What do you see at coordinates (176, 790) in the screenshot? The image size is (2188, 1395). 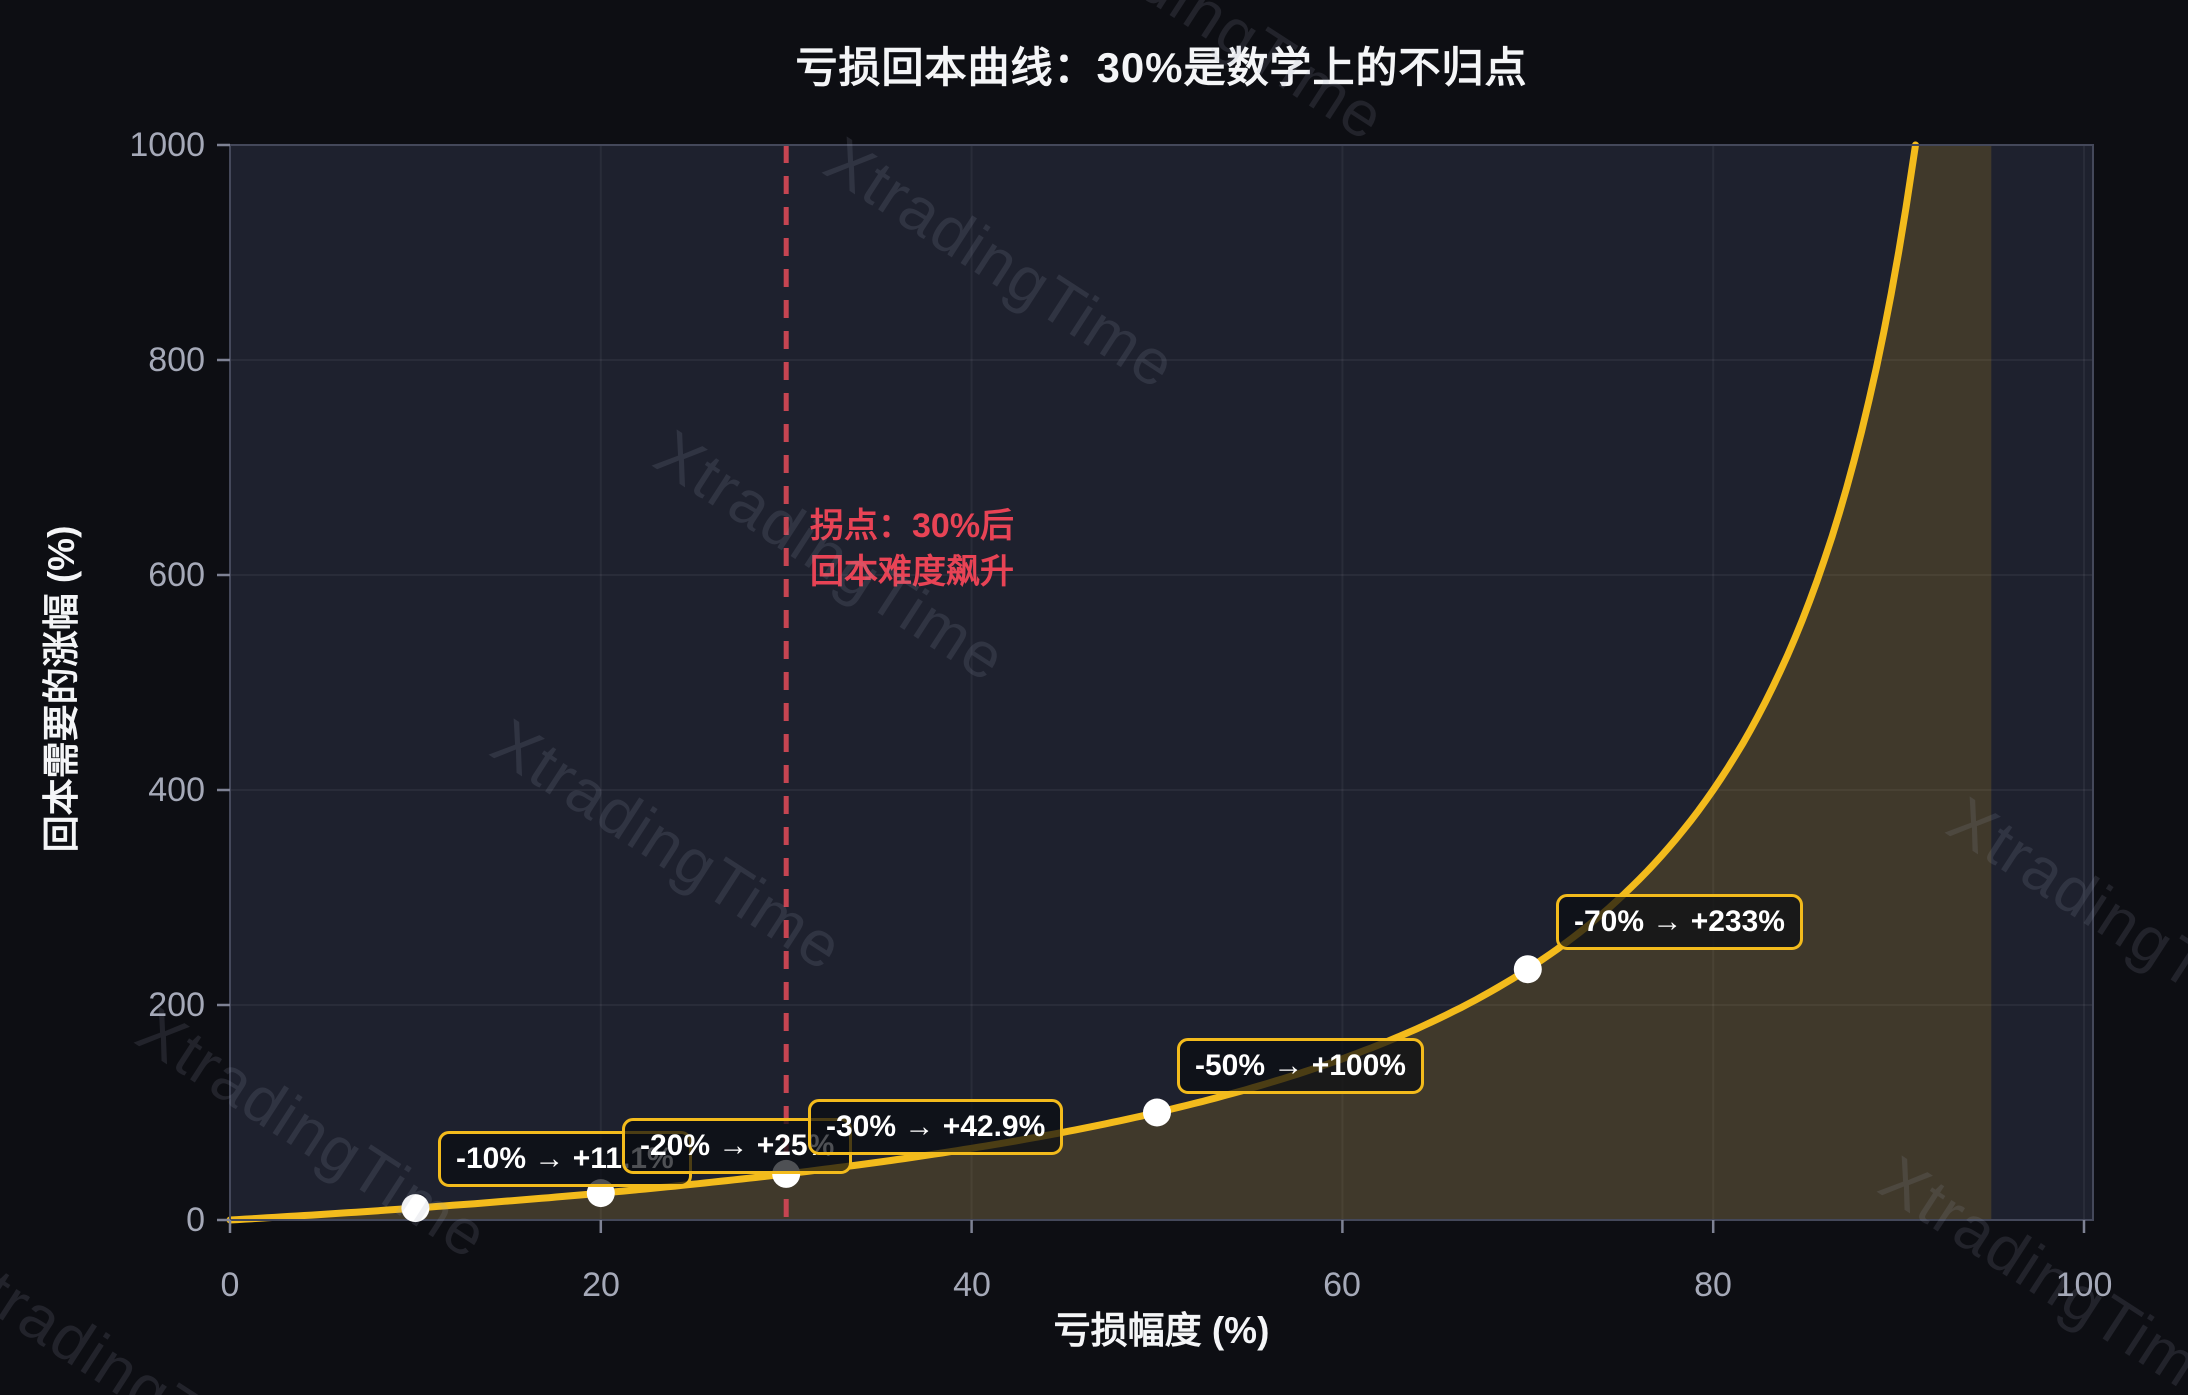 I see `y-tick-label: 400` at bounding box center [176, 790].